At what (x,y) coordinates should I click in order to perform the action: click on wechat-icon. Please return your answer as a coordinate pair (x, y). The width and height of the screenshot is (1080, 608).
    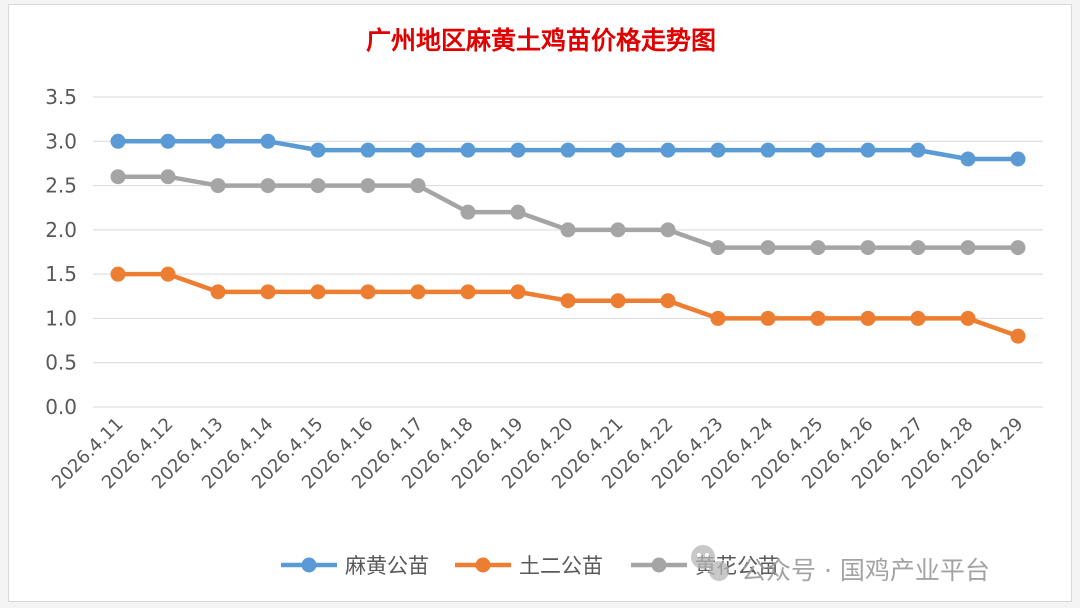
    Looking at the image, I should click on (710, 563).